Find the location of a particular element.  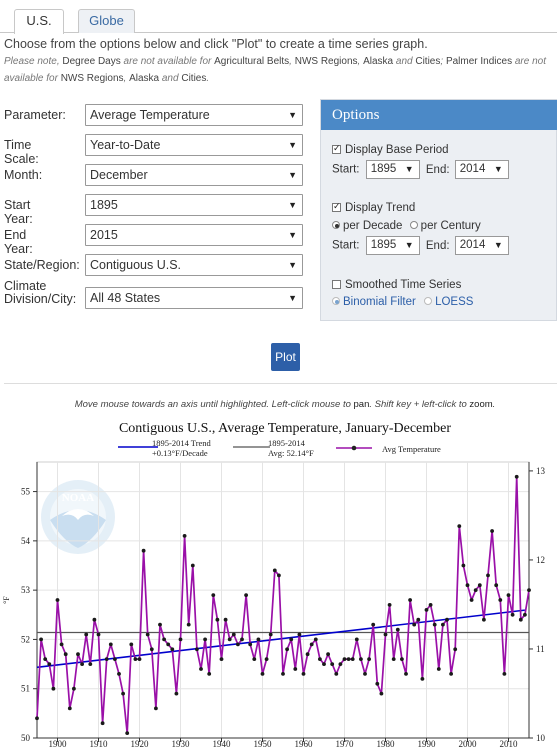

trend-option: Display Trend is located at coordinates (373, 207).